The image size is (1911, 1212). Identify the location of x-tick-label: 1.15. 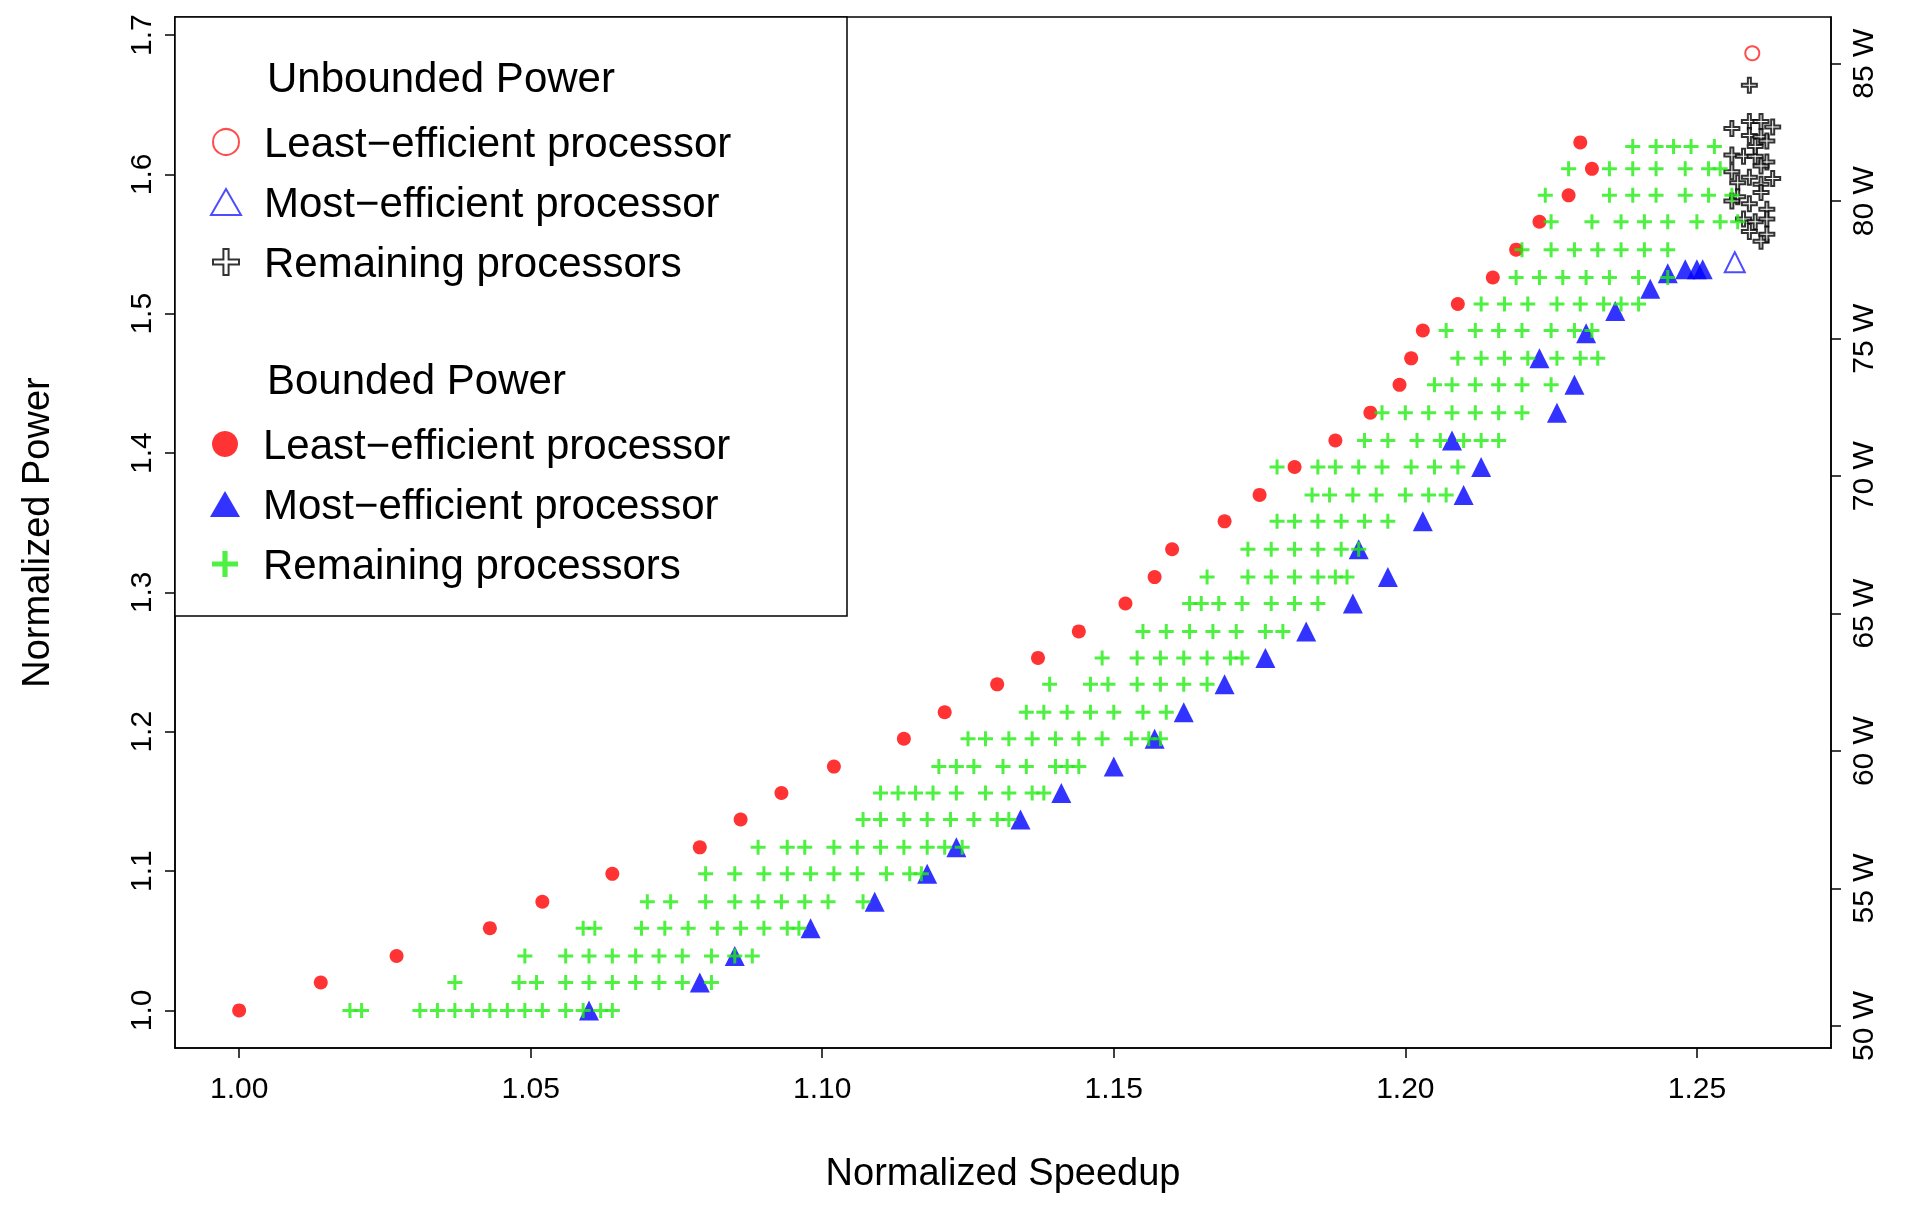
(1113, 1087).